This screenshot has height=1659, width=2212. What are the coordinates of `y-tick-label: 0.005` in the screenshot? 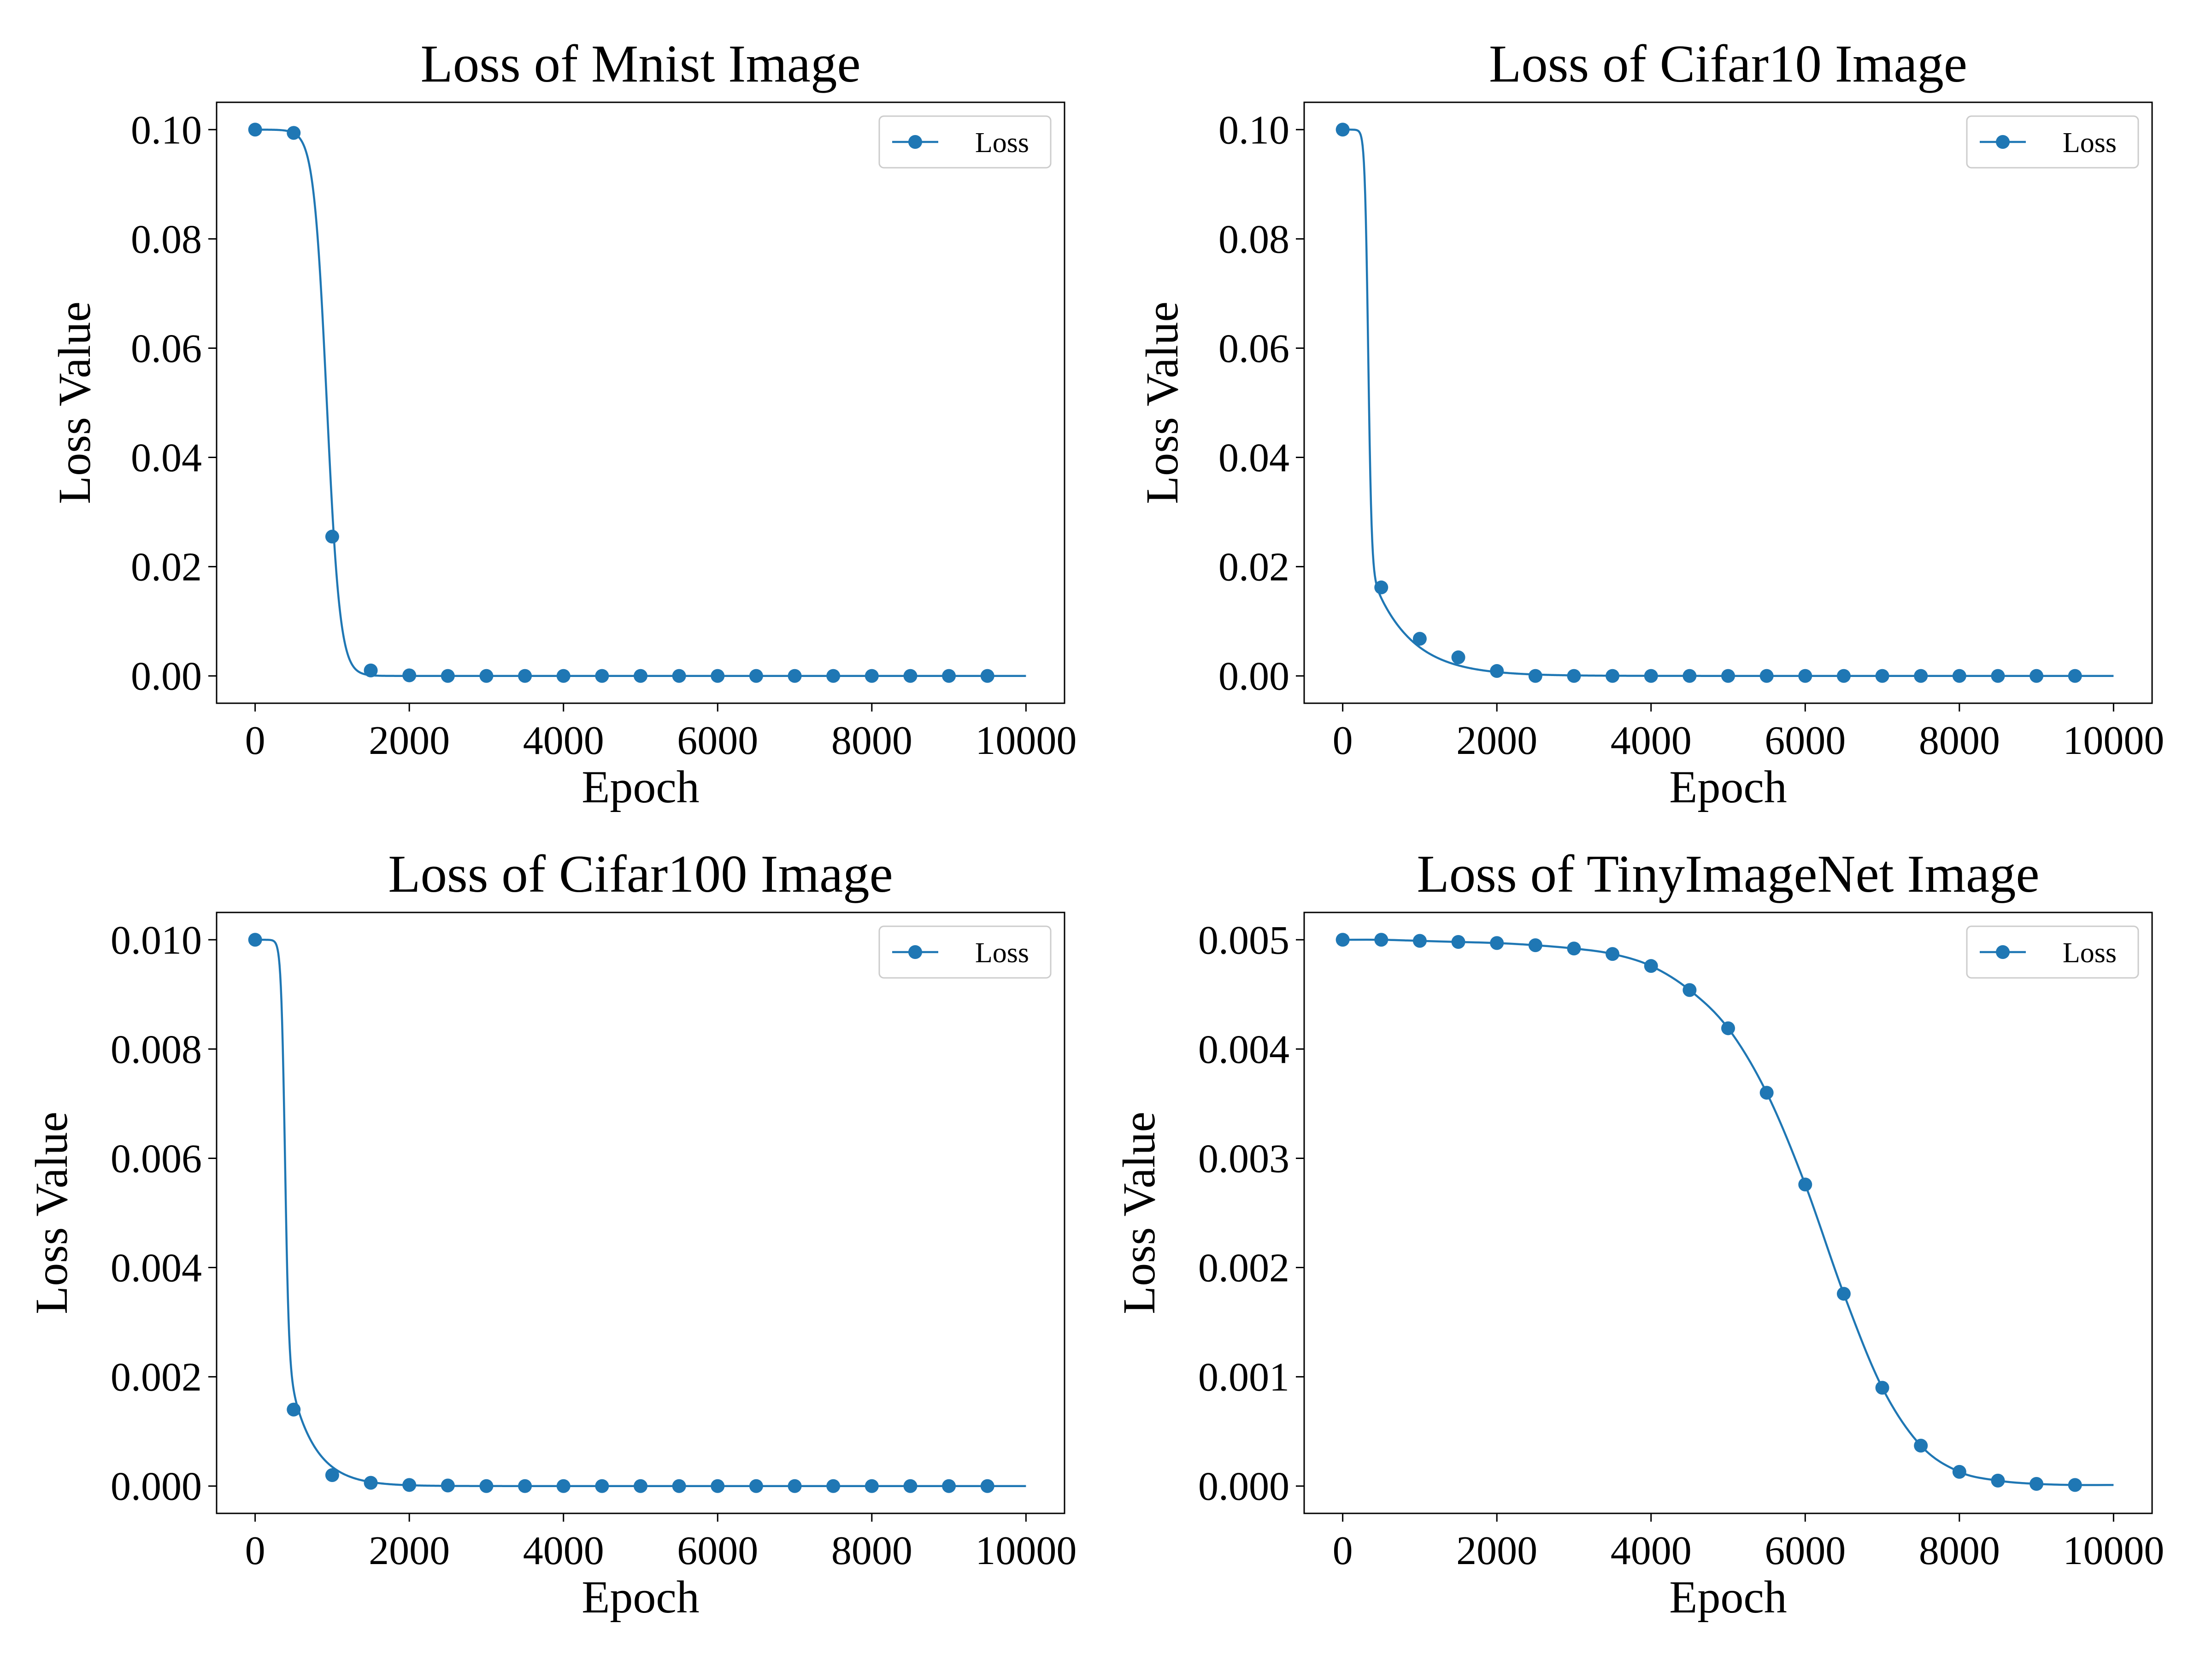 It's located at (1243, 940).